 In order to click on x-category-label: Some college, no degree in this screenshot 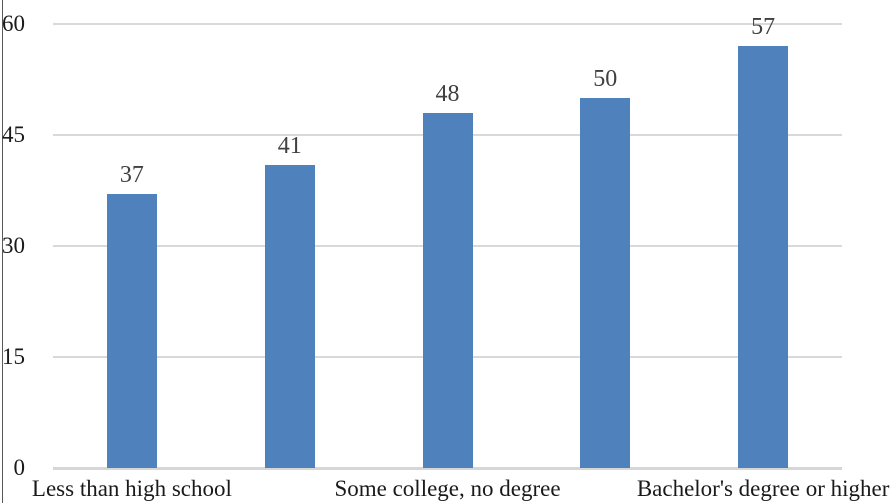, I will do `click(447, 488)`.